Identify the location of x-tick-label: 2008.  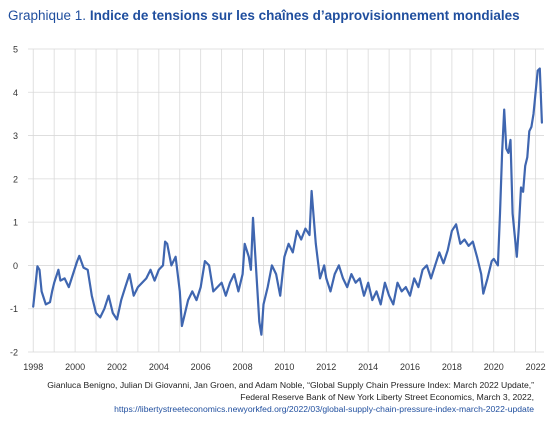
(243, 367).